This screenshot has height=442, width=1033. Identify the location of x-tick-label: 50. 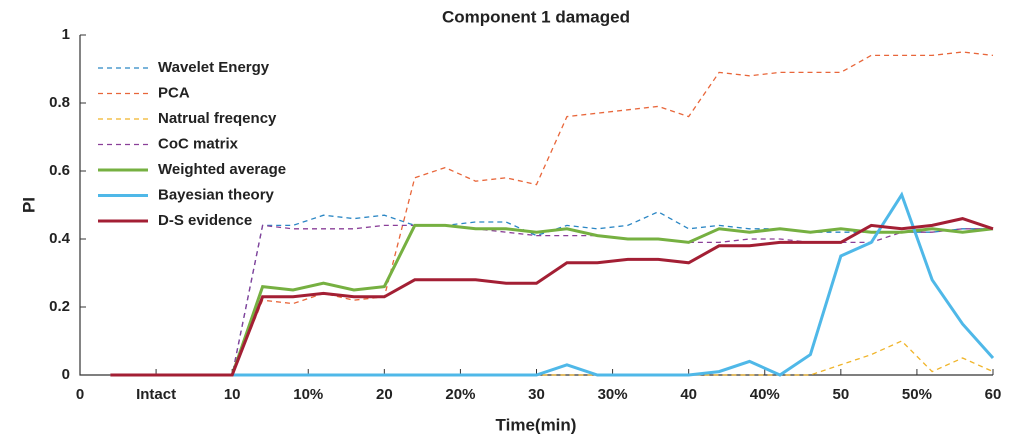
(840, 394).